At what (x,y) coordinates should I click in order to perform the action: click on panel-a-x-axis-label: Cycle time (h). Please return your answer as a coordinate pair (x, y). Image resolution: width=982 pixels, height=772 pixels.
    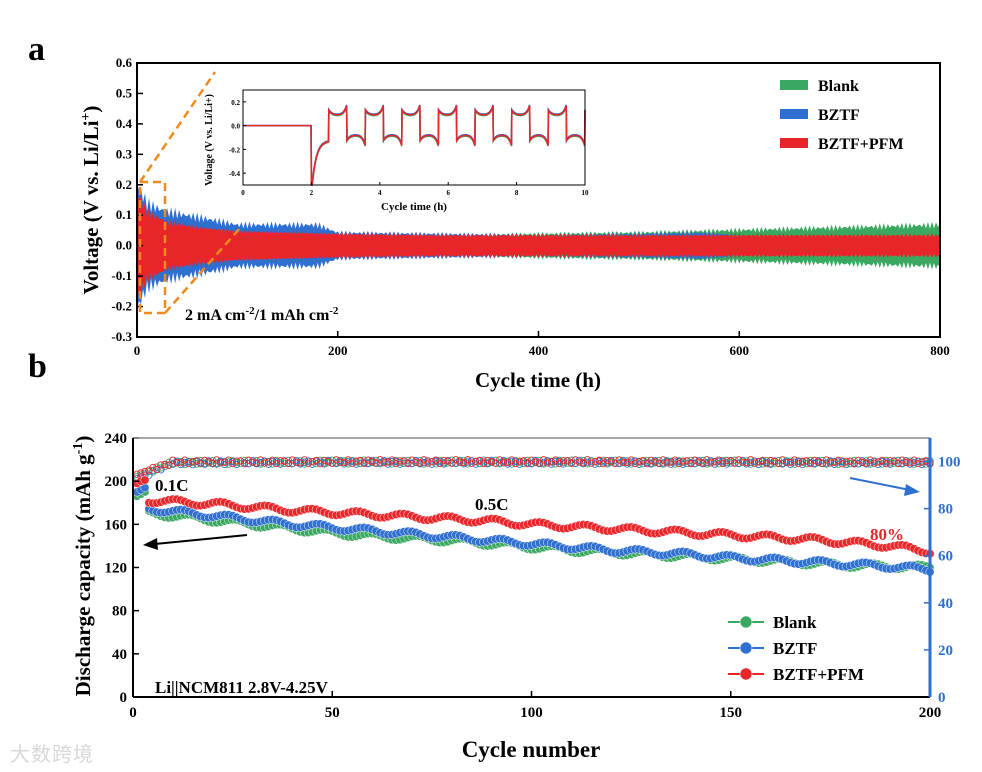
    Looking at the image, I should click on (538, 380).